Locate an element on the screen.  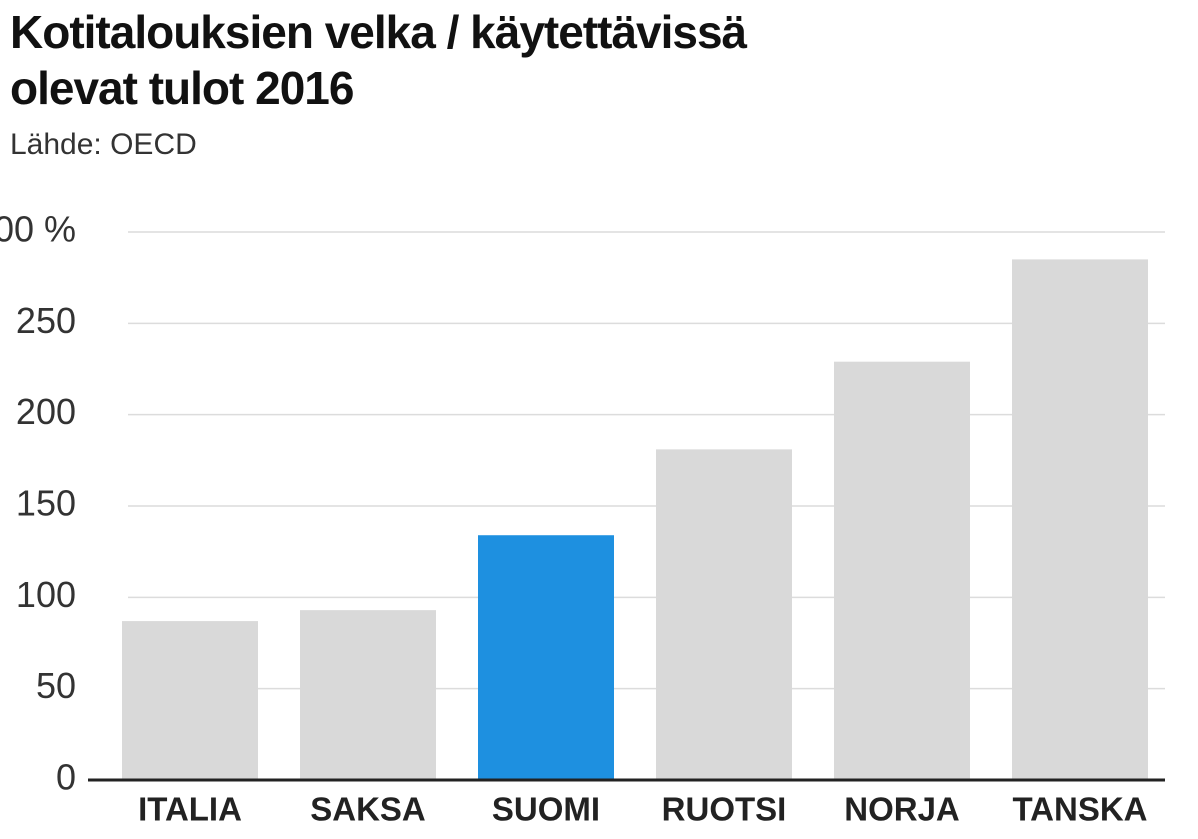
y-tick-label: 50 is located at coordinates (56, 685).